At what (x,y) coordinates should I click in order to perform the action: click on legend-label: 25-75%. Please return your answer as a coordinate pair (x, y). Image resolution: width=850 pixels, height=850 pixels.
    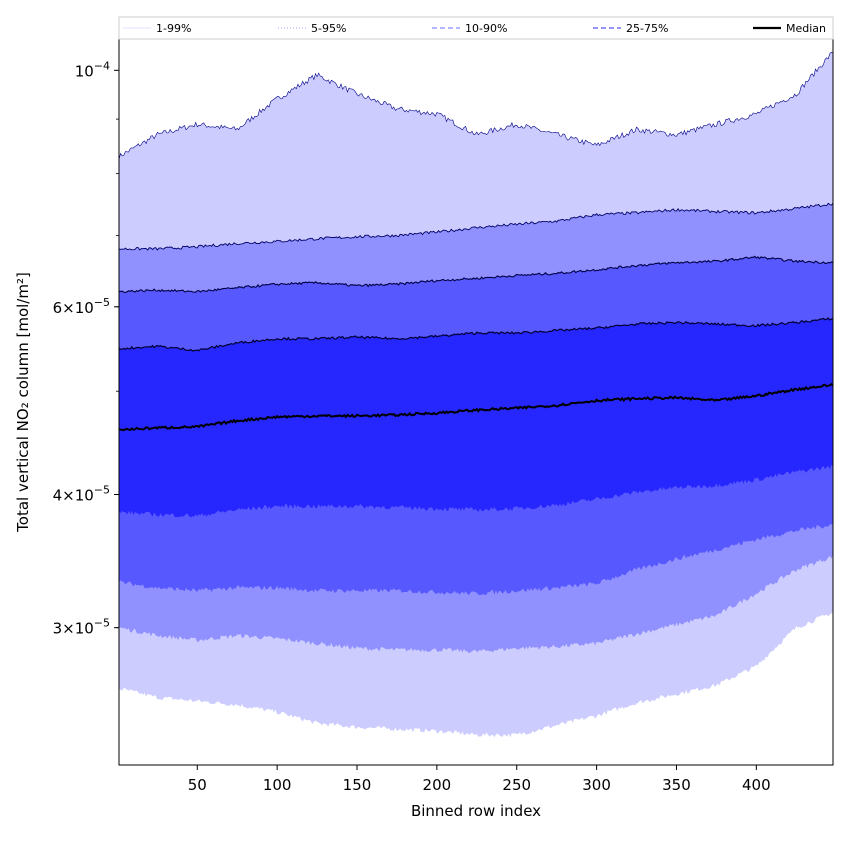
    Looking at the image, I should click on (647, 28).